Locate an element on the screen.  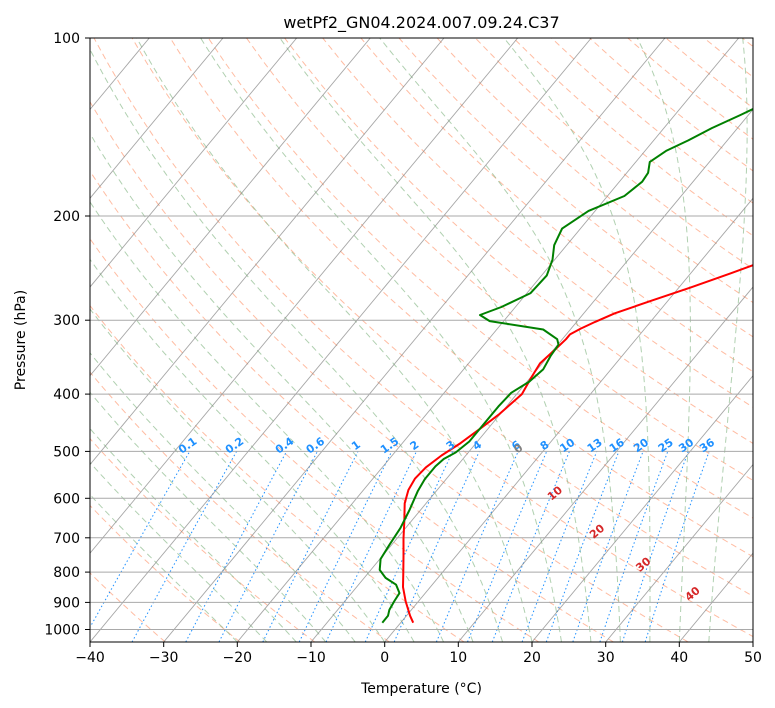
y-tick-label: 700 is located at coordinates (66, 539).